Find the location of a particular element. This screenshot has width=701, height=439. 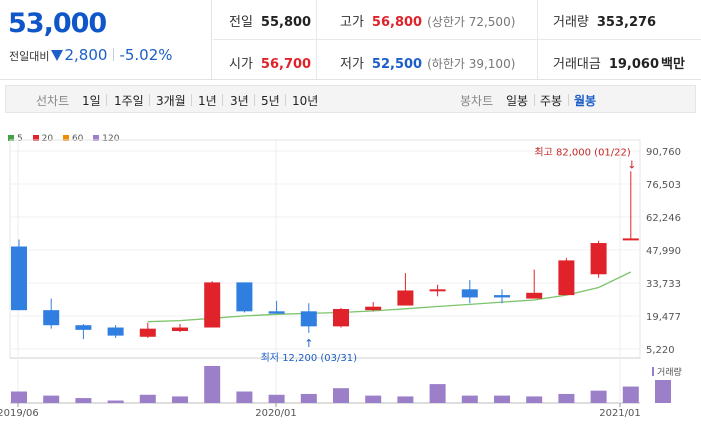

x-tick-label: 2021/01 is located at coordinates (620, 413).